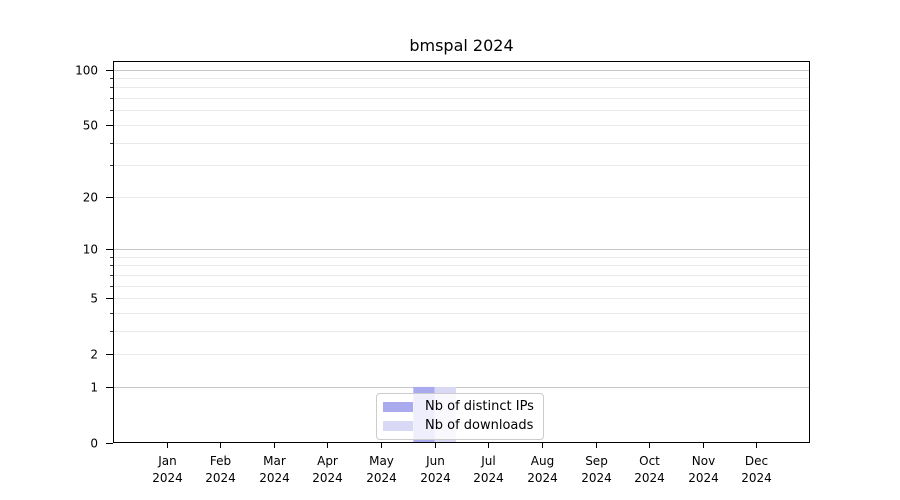 The height and width of the screenshot is (500, 900). Describe the element at coordinates (398, 406) in the screenshot. I see `legend-swatch-distinct-ips` at that location.